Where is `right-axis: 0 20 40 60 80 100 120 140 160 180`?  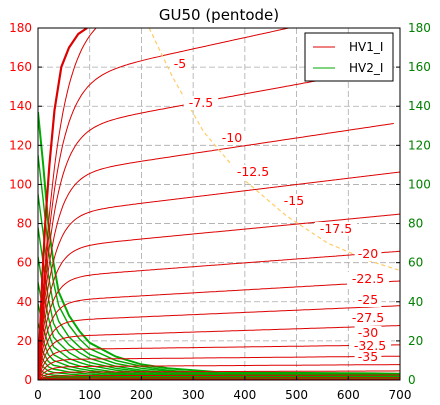
right-axis: 0 20 40 60 80 100 120 140 160 180 is located at coordinates (413, 204).